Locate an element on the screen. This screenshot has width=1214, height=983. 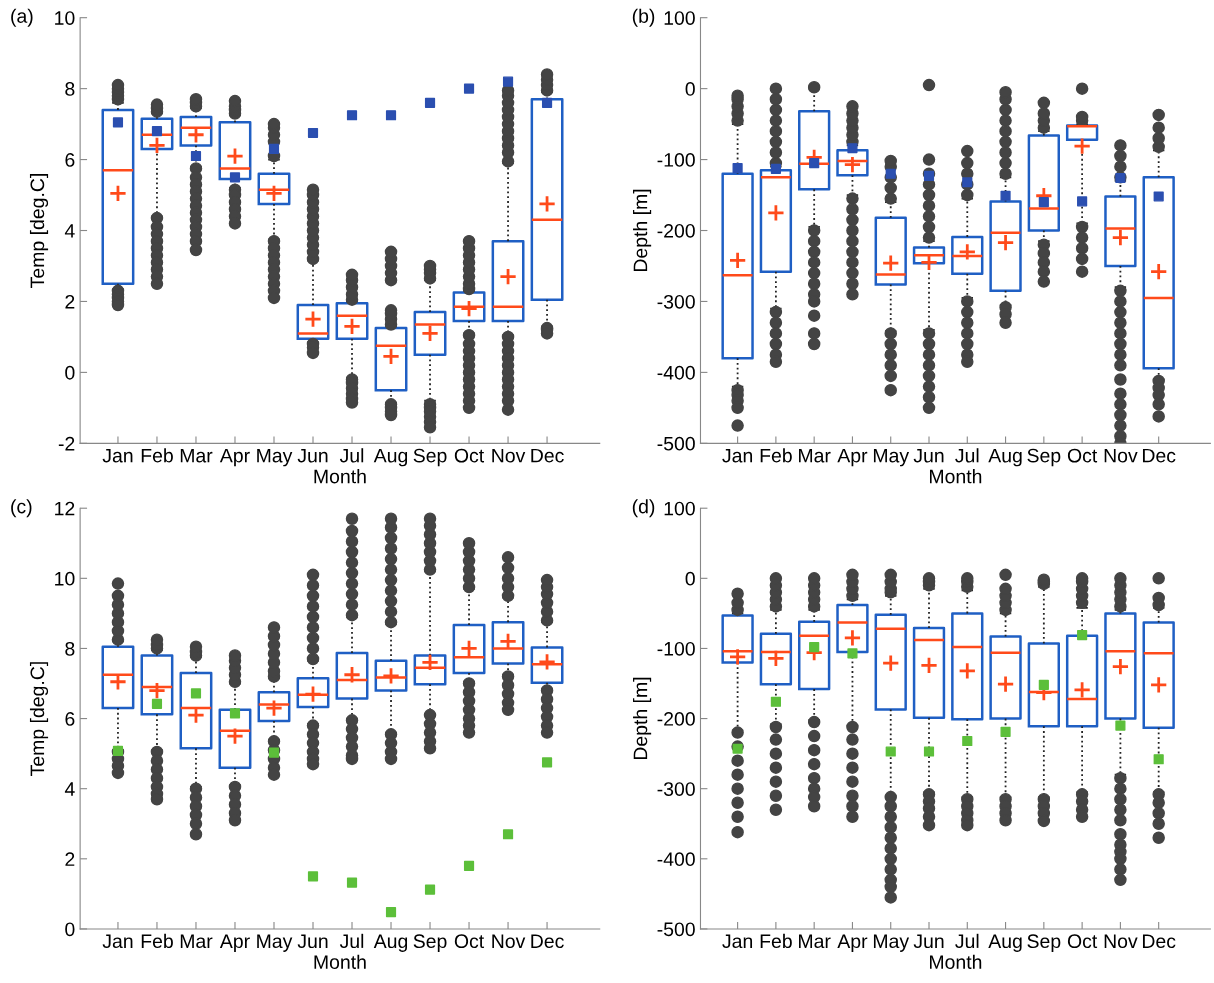
text: (a) is located at coordinates (22, 17).